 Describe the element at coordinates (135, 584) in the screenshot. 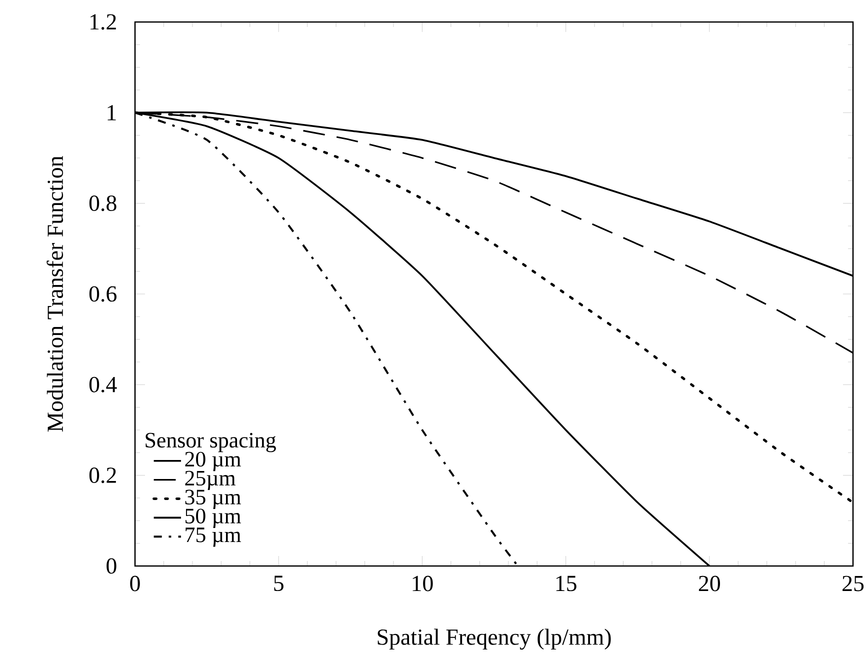

I see `x-tick-label: 0` at that location.